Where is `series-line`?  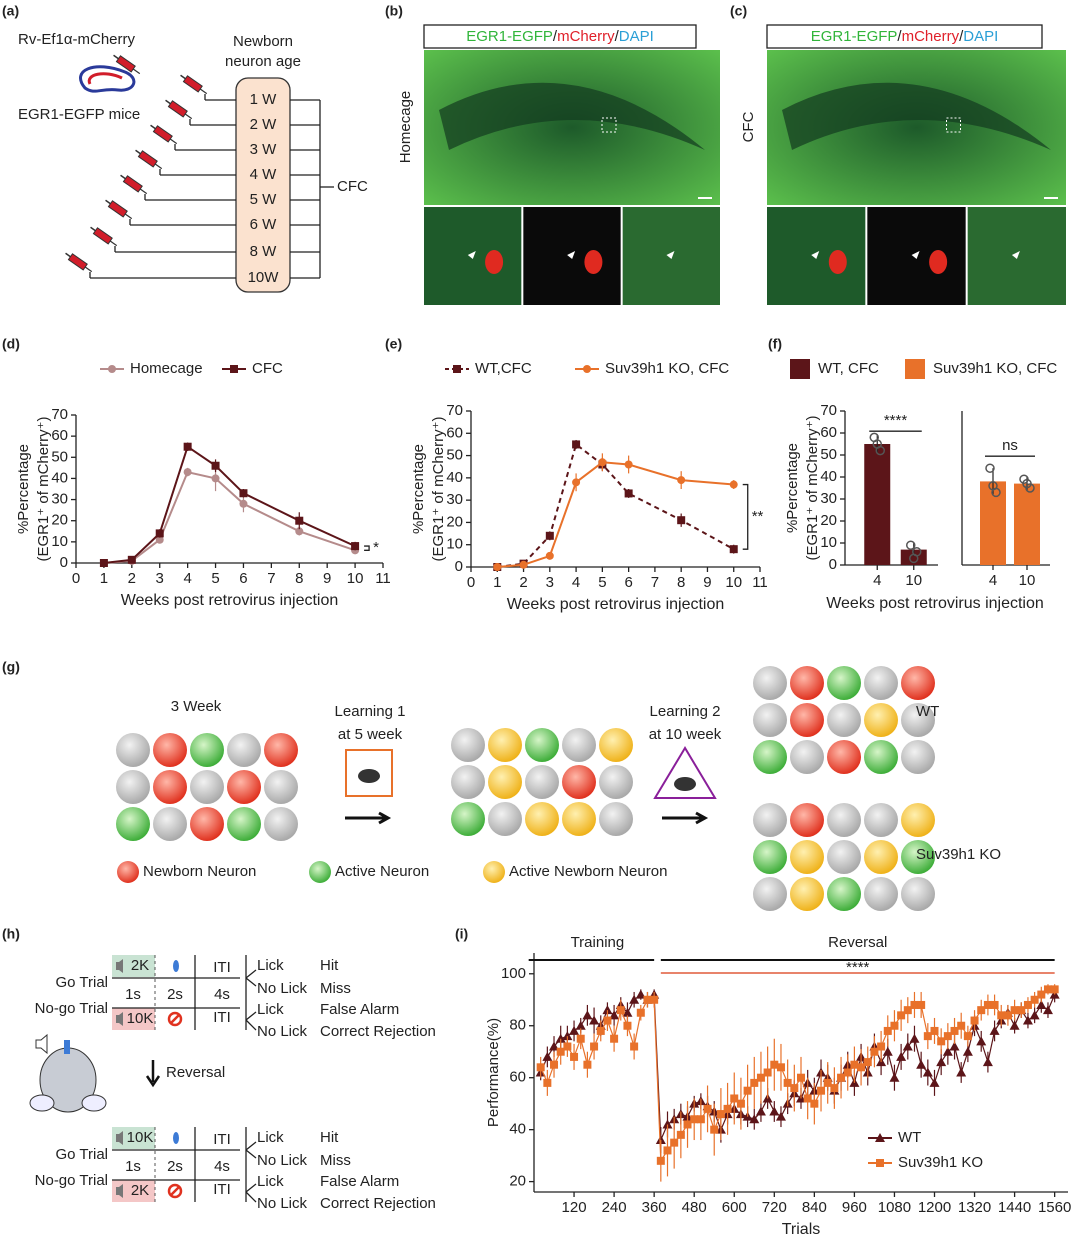
series-line is located at coordinates (229, 517).